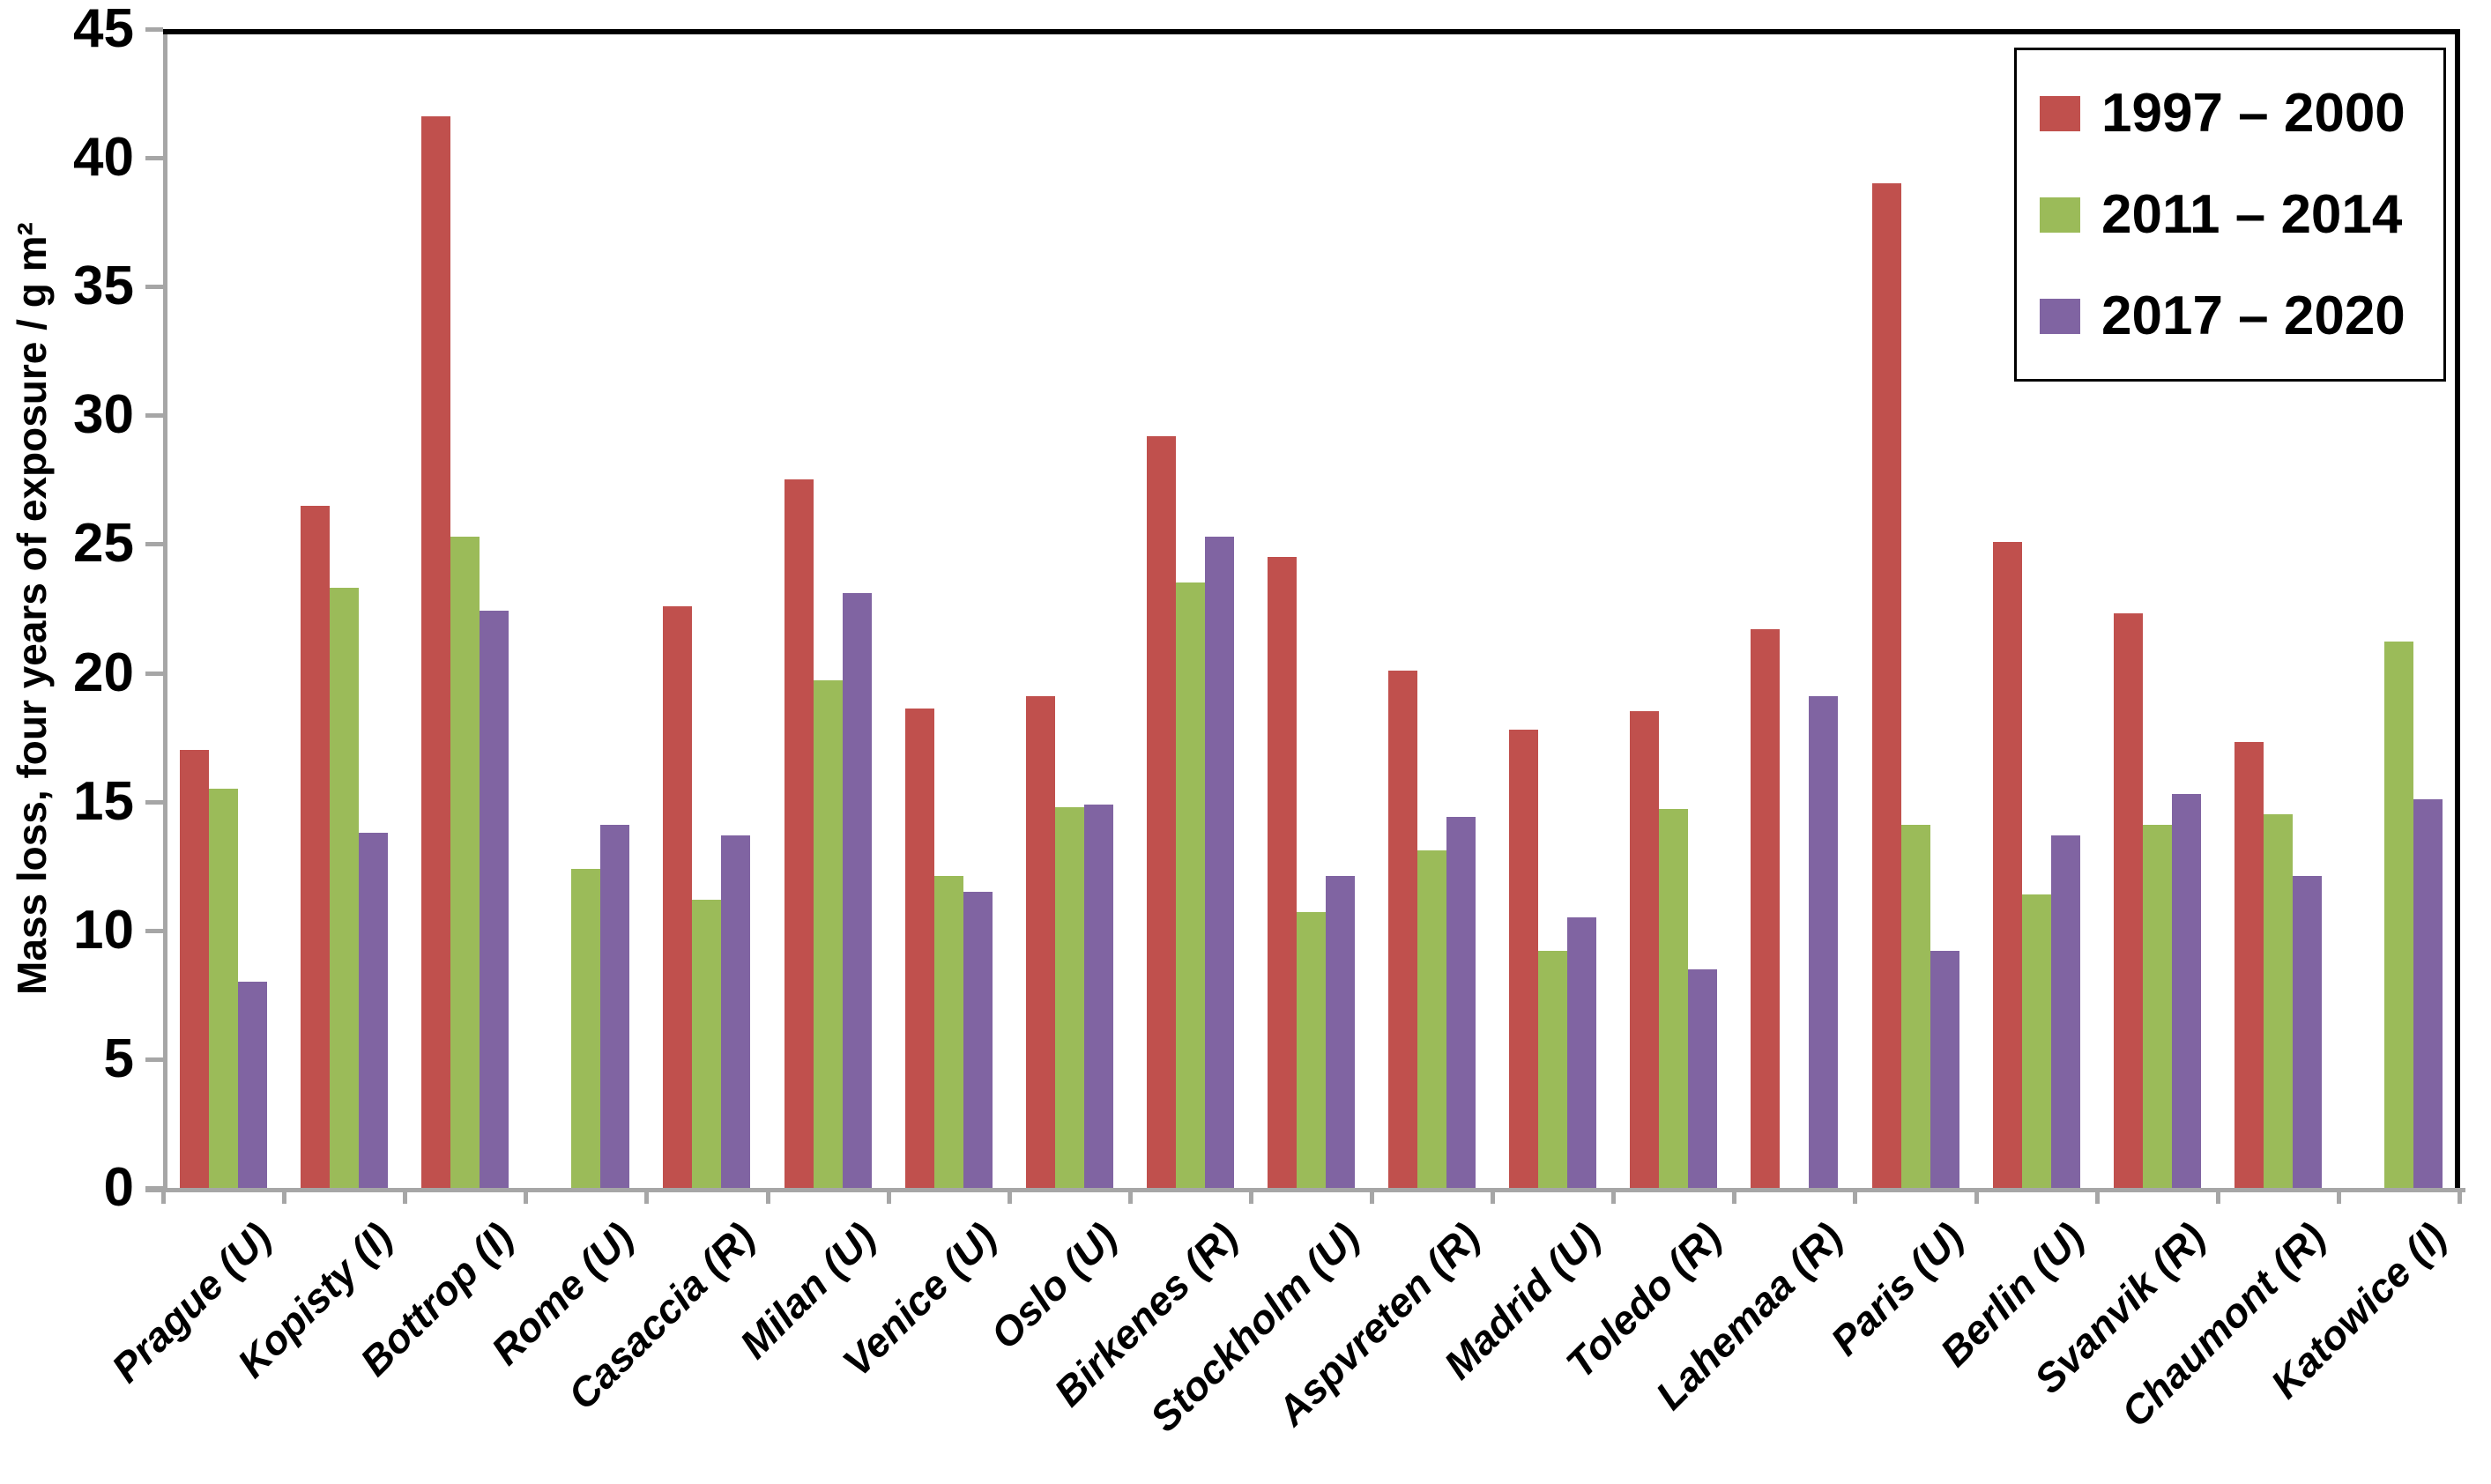  Describe the element at coordinates (2060, 215) in the screenshot. I see `legend-swatch-series2` at that location.